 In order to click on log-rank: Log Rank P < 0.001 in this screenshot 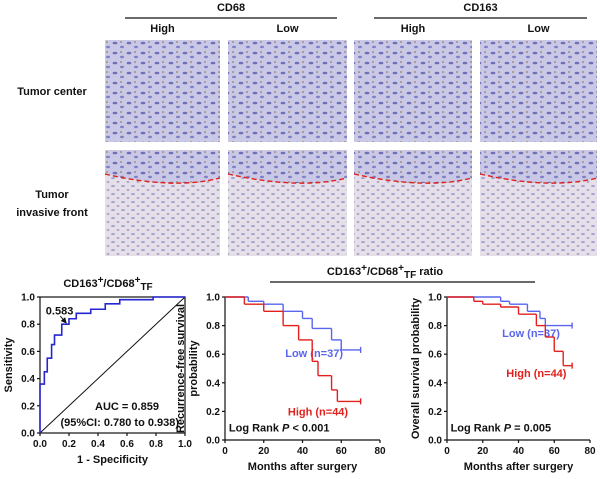, I will do `click(279, 428)`.